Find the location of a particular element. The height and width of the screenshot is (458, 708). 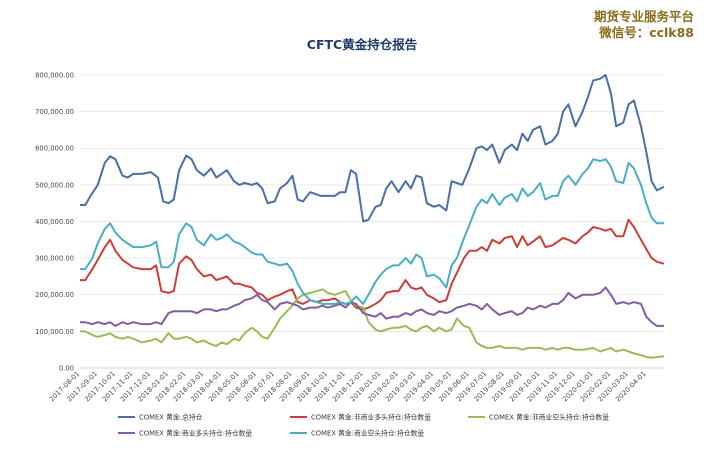

y-tick-label: 400,000.00 is located at coordinates (54, 222).